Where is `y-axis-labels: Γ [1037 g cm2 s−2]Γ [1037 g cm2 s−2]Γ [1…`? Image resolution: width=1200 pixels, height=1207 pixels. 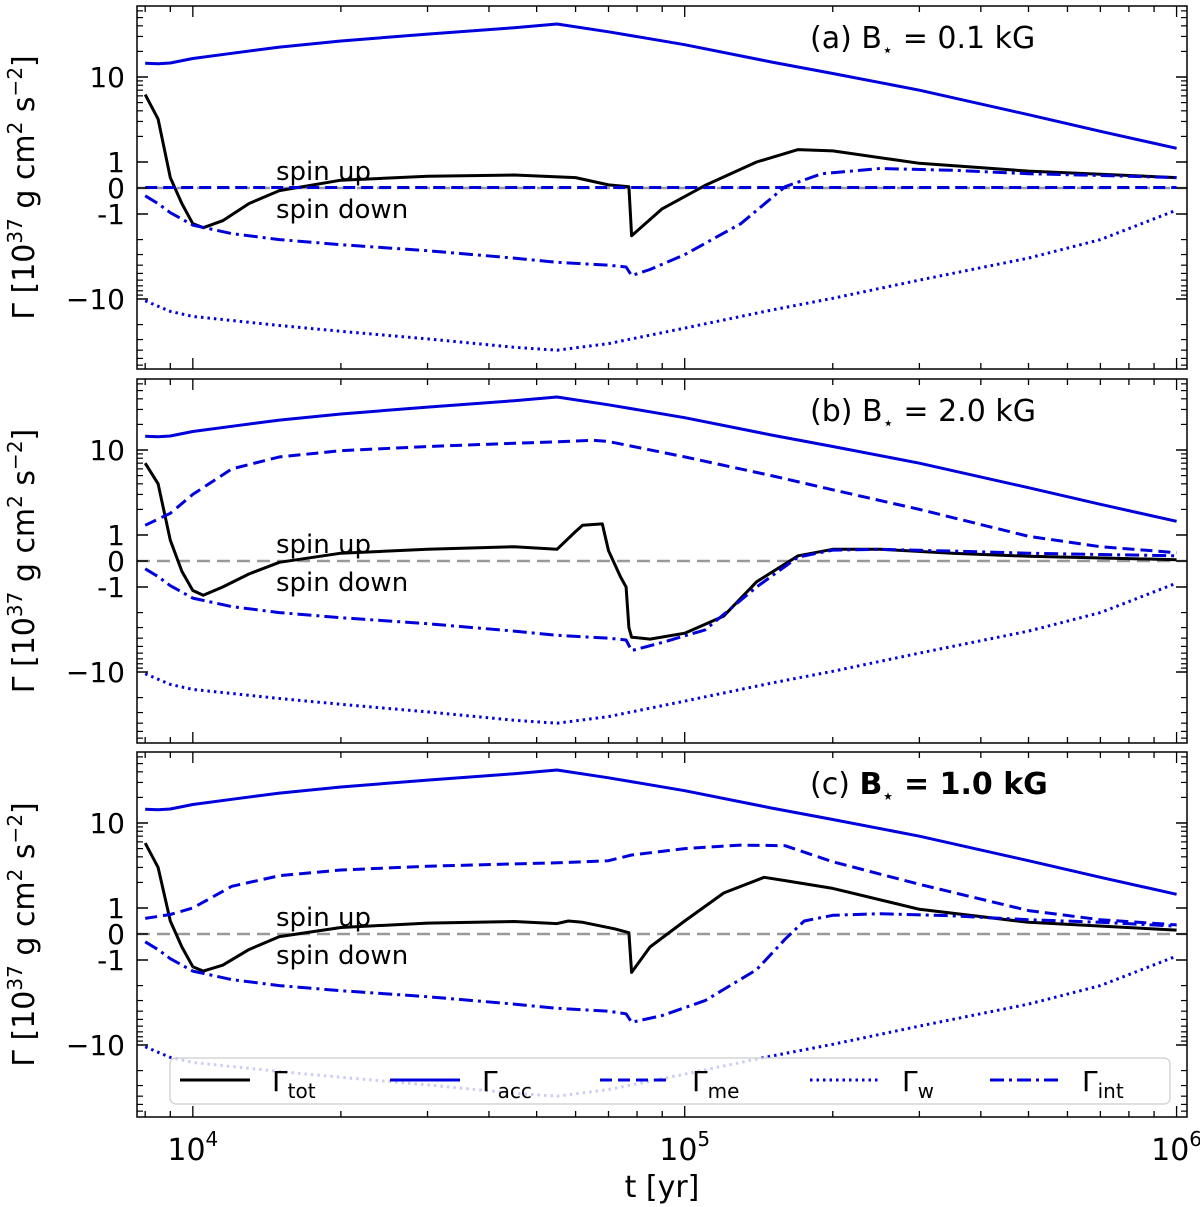 y-axis-labels: Γ [1037 g cm2 s−2]Γ [1037 g cm2 s−2]Γ [1… is located at coordinates (22, 561).